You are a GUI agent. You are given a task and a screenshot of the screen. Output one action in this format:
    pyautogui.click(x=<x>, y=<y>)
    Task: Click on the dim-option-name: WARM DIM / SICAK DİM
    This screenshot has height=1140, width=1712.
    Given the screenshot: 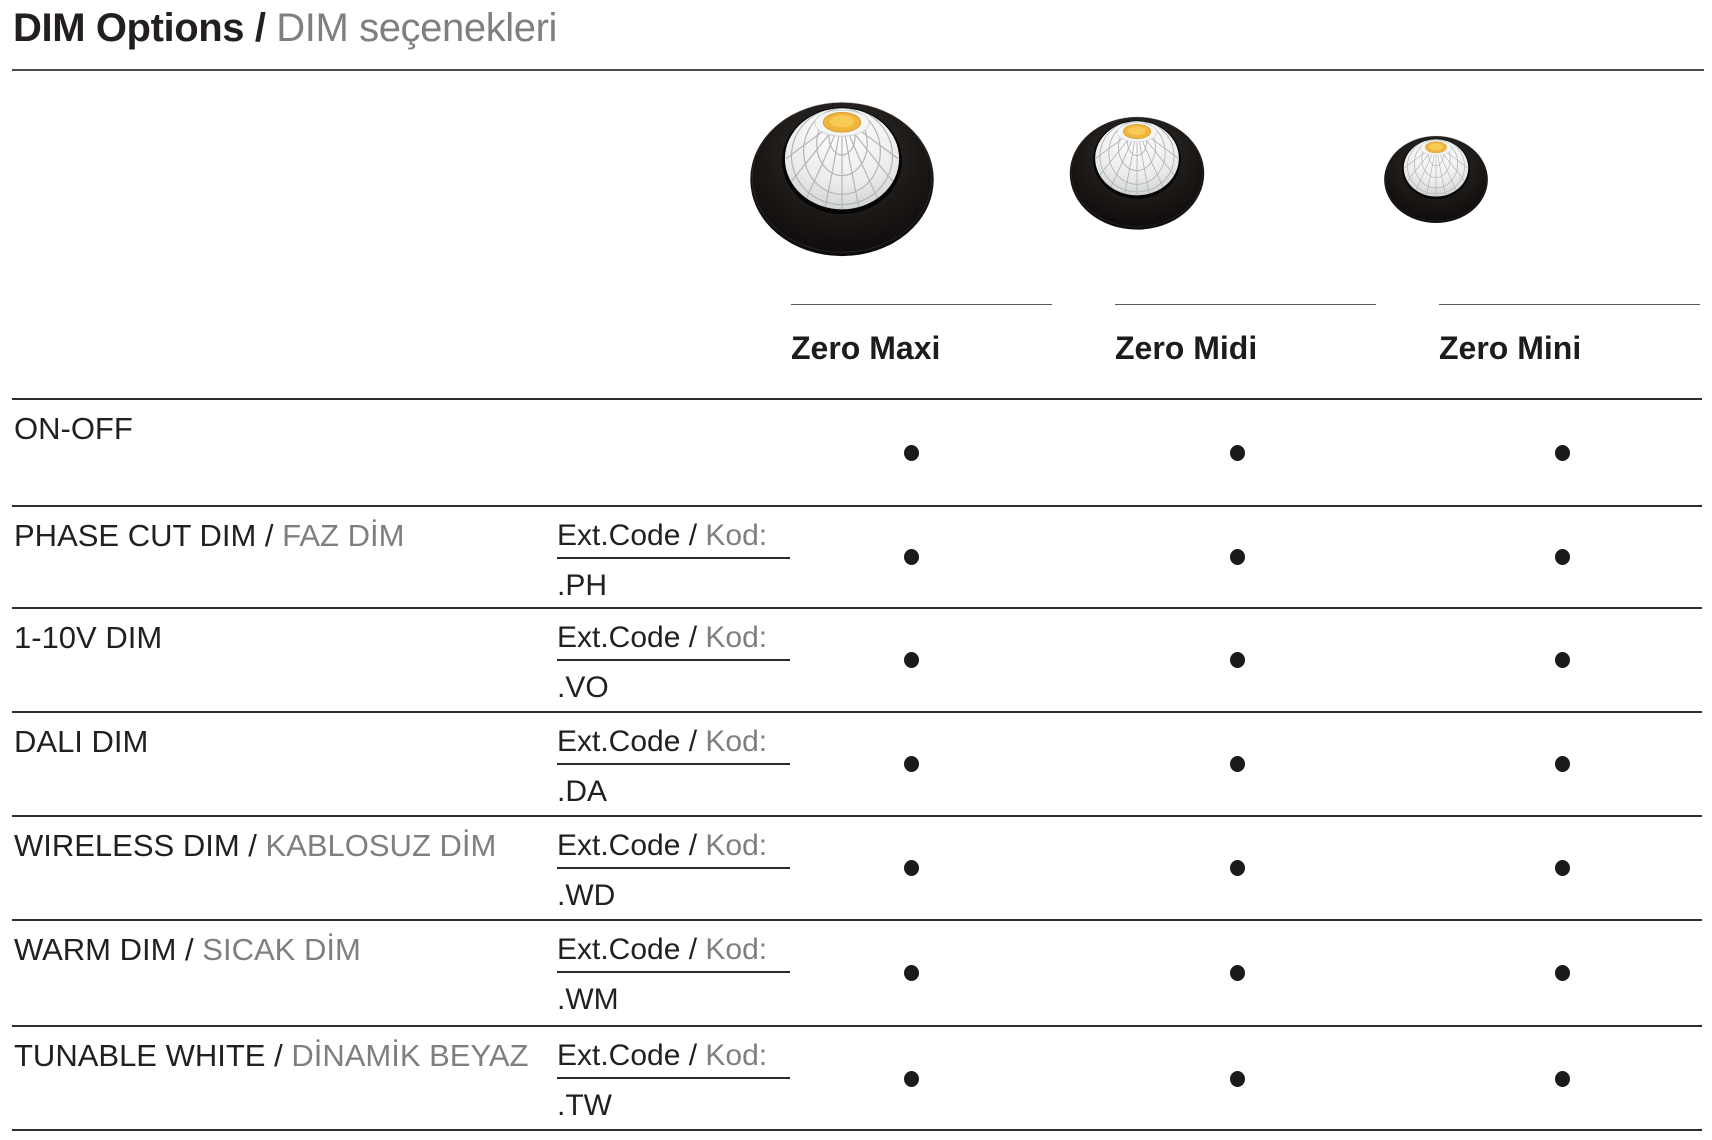 What is the action you would take?
    pyautogui.click(x=187, y=950)
    